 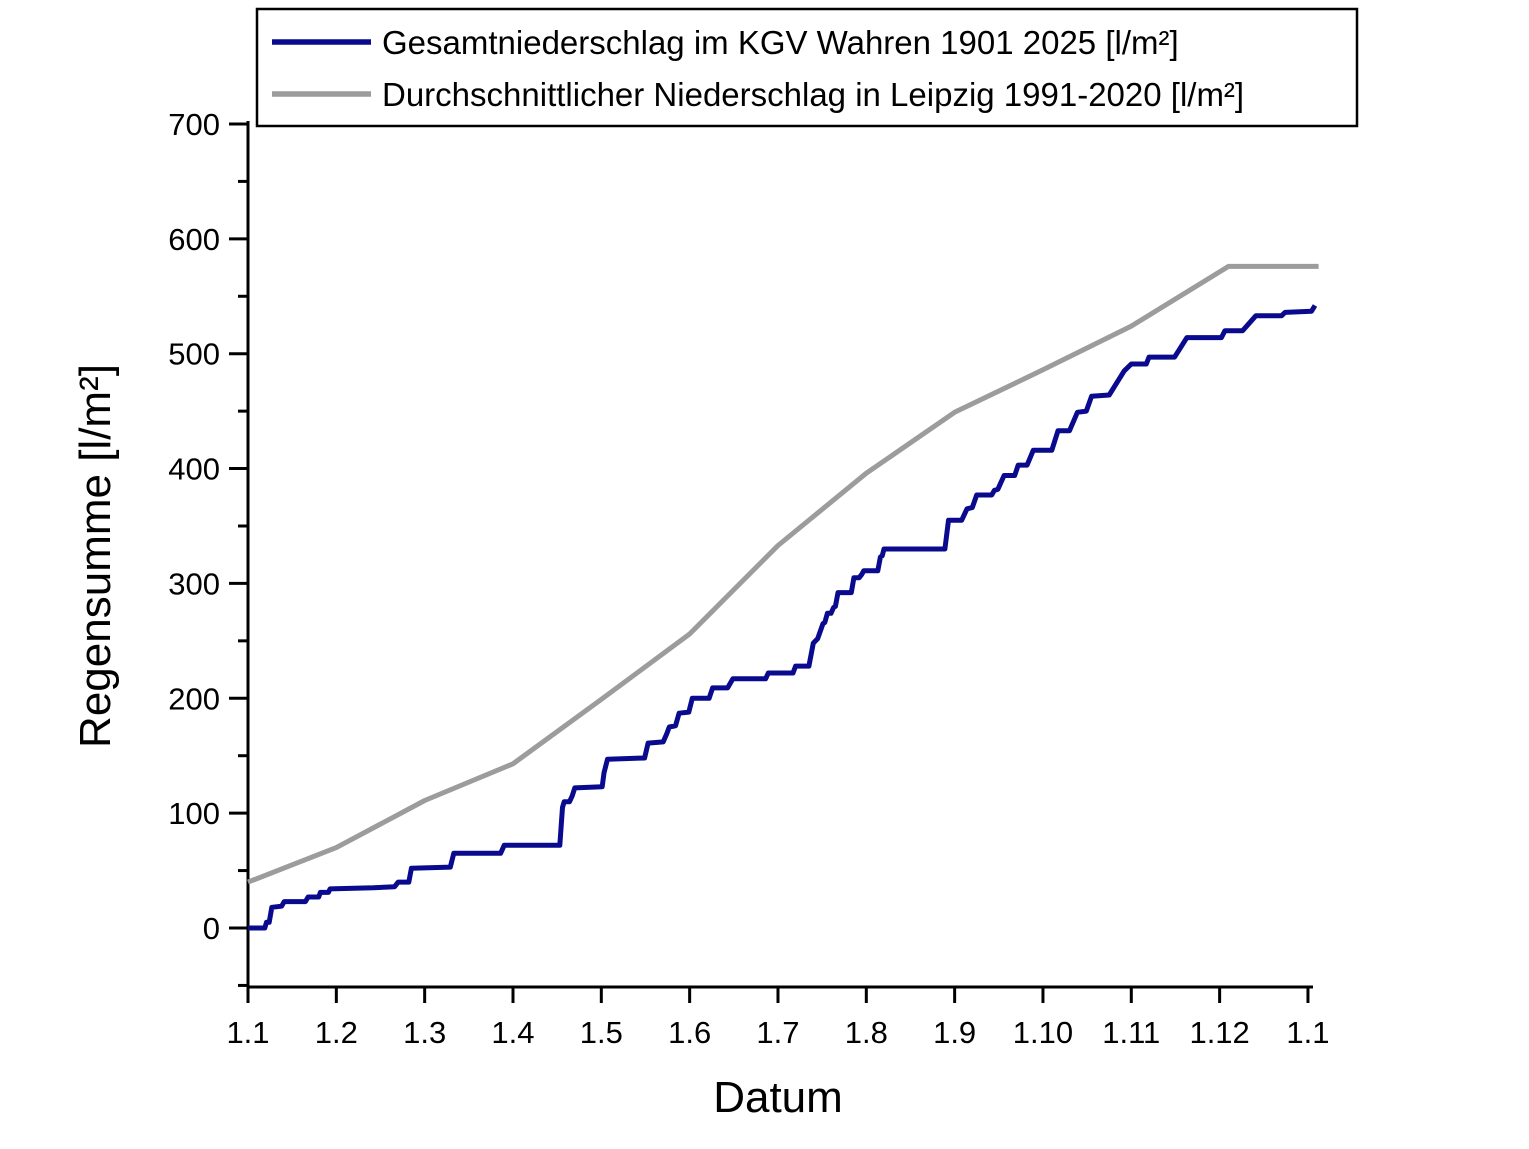 I want to click on y-tick-label: 0, so click(x=211, y=928).